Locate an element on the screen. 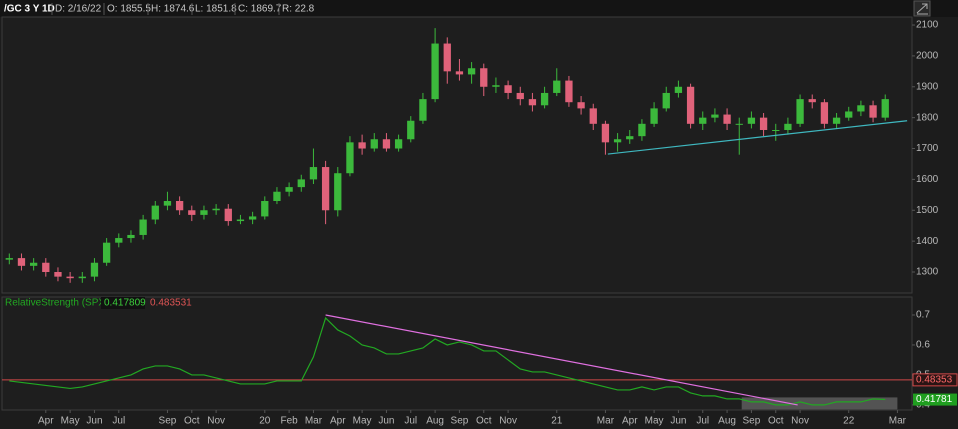 This screenshot has width=958, height=429. header-item: L: 1851.8 is located at coordinates (216, 9).